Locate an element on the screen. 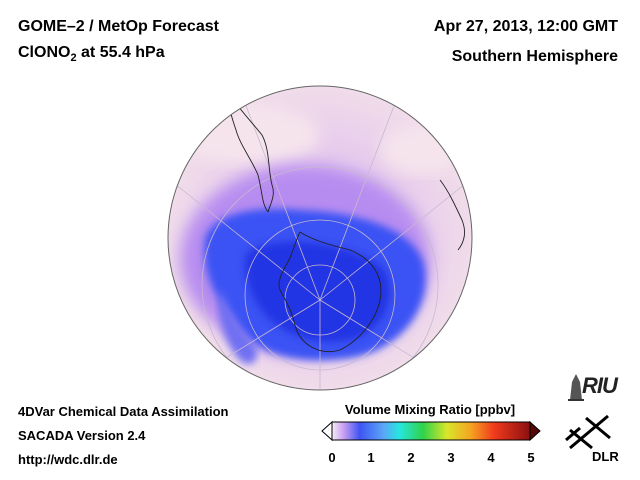  riu-logo-text: RIU is located at coordinates (600, 385).